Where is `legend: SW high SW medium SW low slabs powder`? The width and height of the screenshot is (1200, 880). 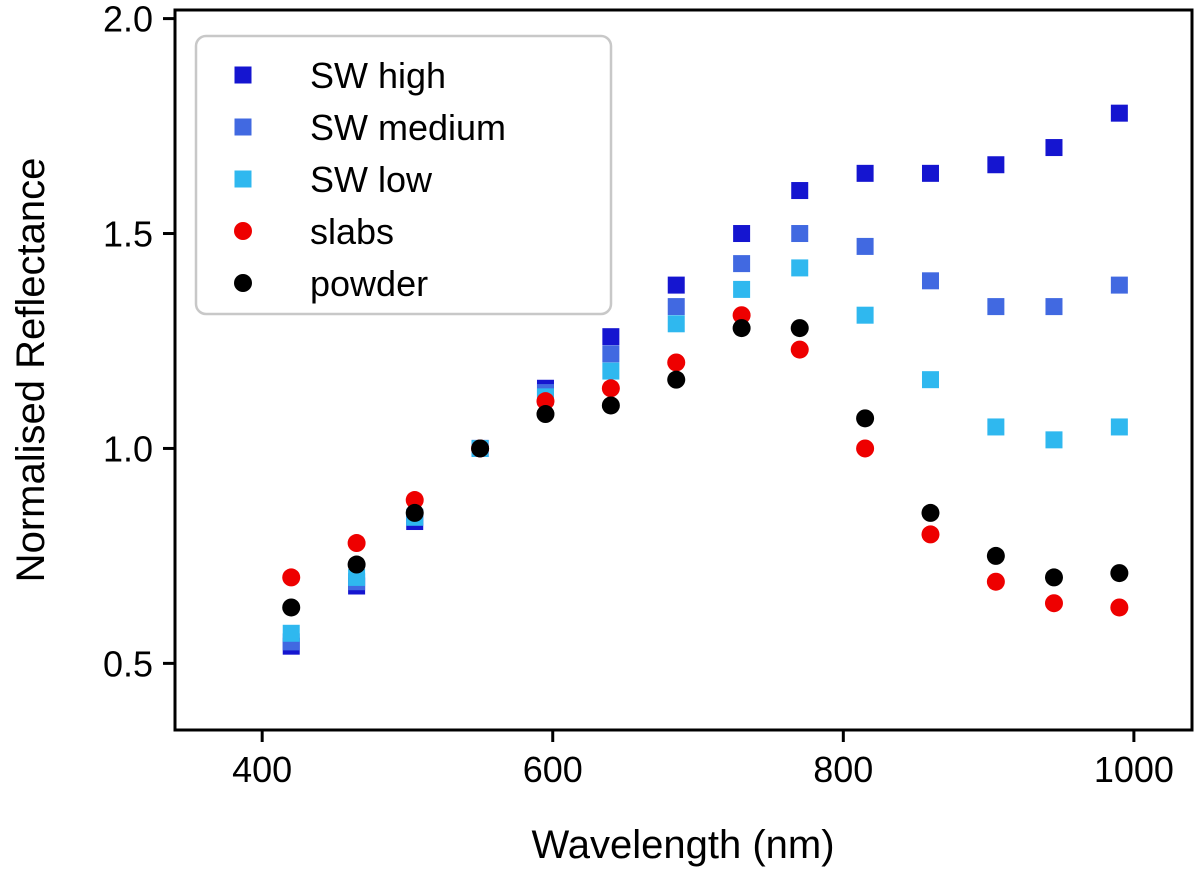 legend: SW high SW medium SW low slabs powder is located at coordinates (403, 175).